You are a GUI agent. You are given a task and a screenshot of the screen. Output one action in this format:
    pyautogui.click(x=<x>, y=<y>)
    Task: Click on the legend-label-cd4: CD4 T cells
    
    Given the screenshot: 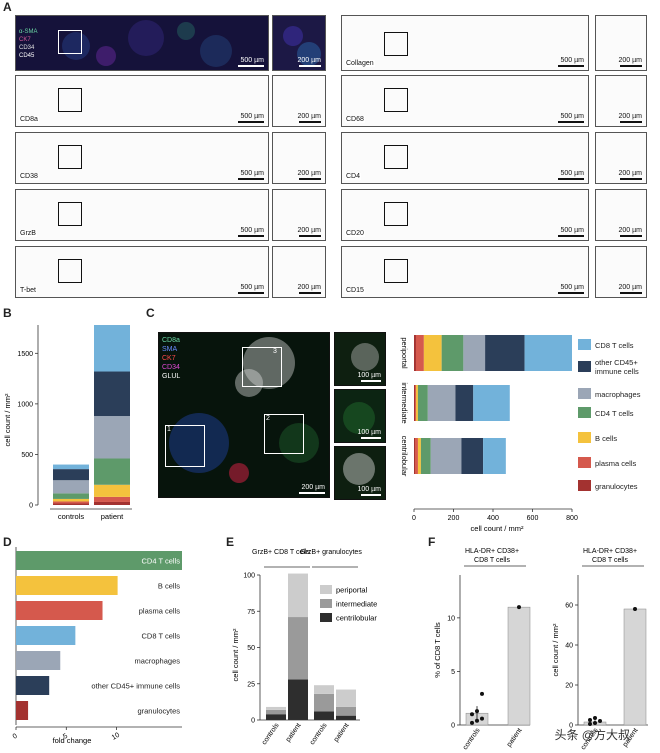 What is the action you would take?
    pyautogui.click(x=614, y=413)
    